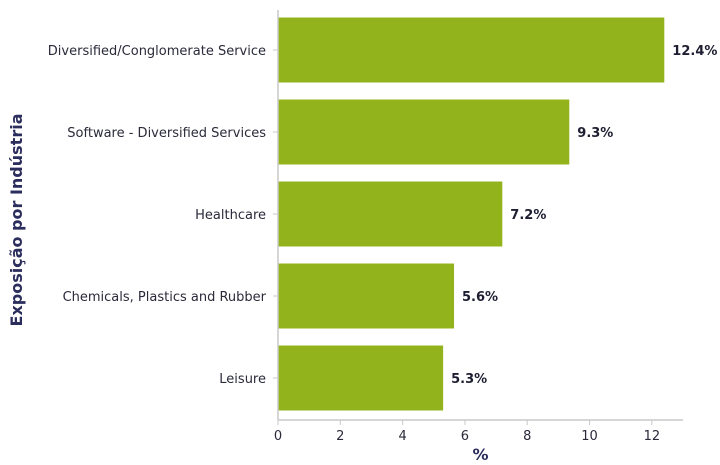  I want to click on x-tick-label: 8, so click(527, 436).